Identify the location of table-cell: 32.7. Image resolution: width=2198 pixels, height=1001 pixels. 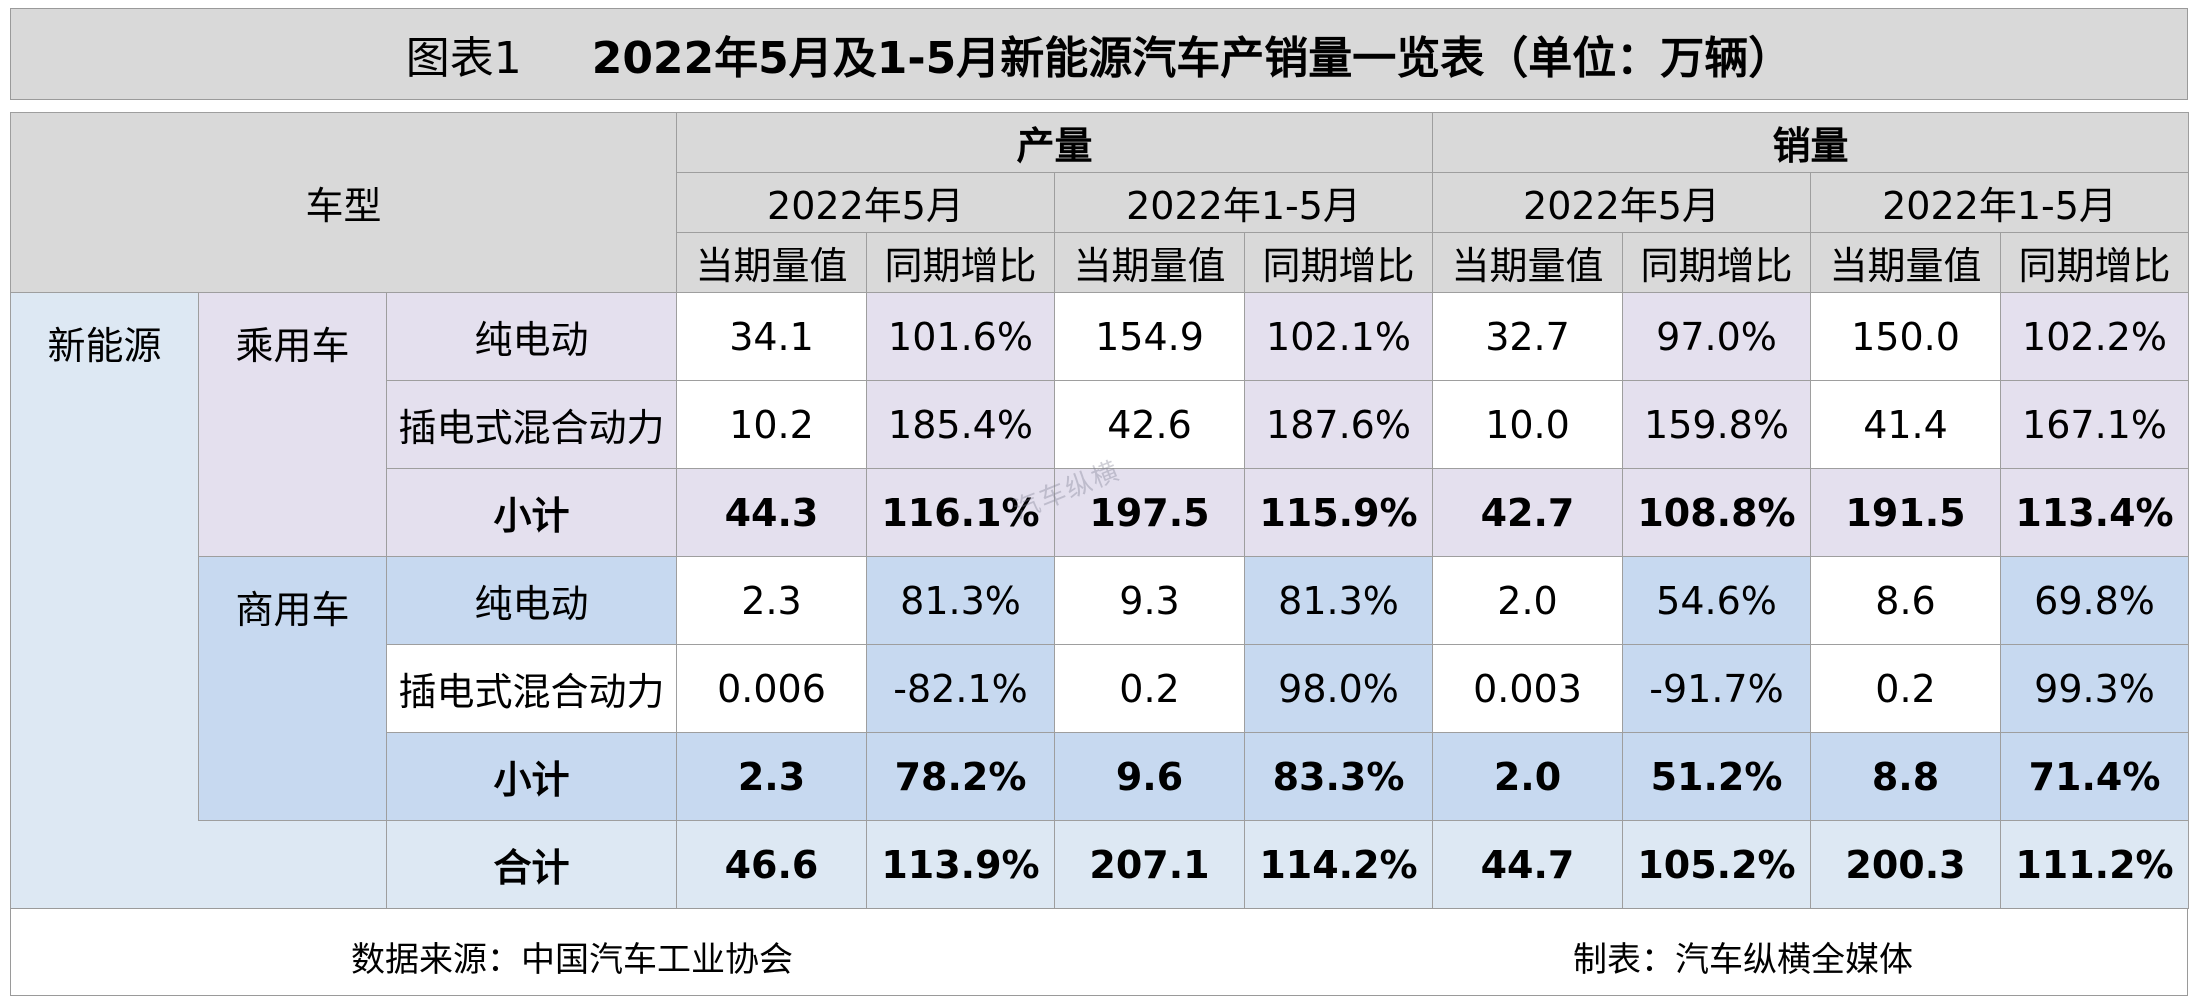
(1527, 336).